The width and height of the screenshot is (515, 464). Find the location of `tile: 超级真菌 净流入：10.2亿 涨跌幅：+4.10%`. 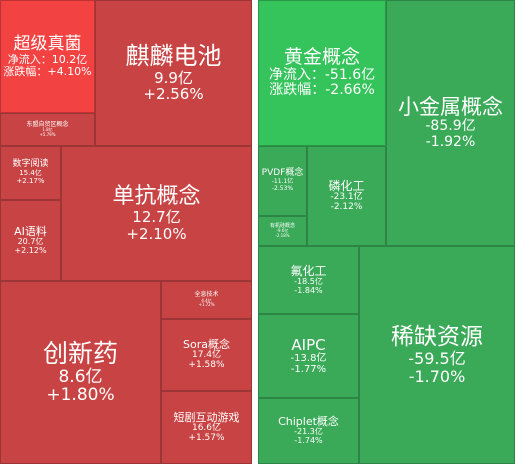

tile: 超级真菌 净流入：10.2亿 涨跌幅：+4.10% is located at coordinates (47, 56).